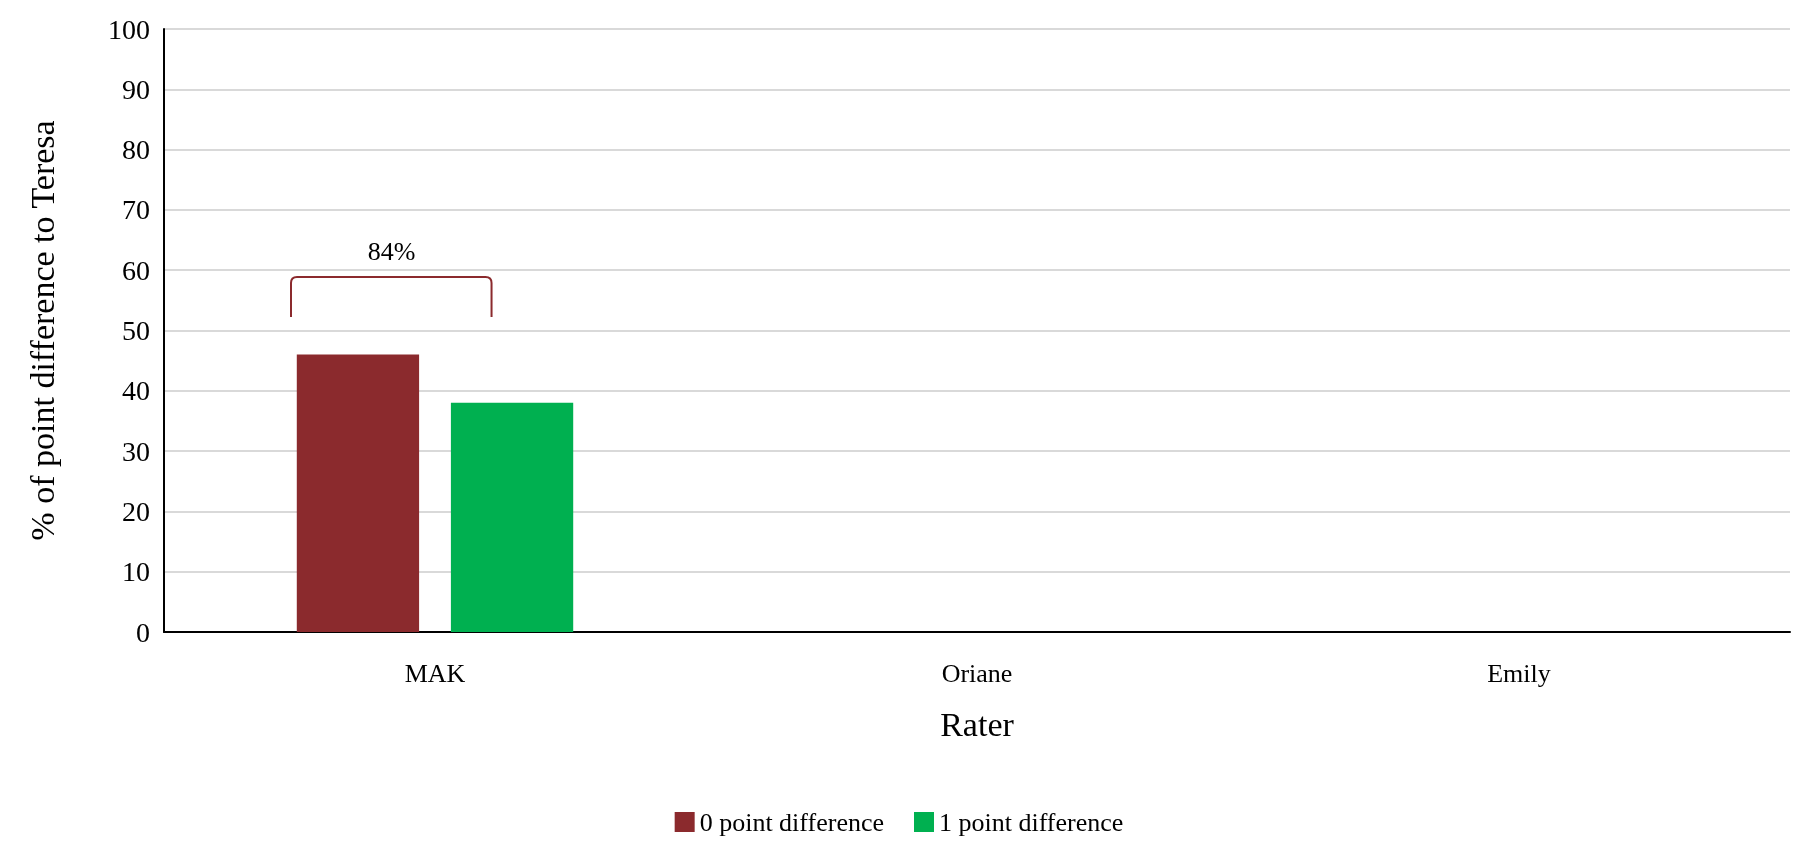 The image size is (1798, 850). What do you see at coordinates (435, 673) in the screenshot?
I see `x-tick-label: MAK` at bounding box center [435, 673].